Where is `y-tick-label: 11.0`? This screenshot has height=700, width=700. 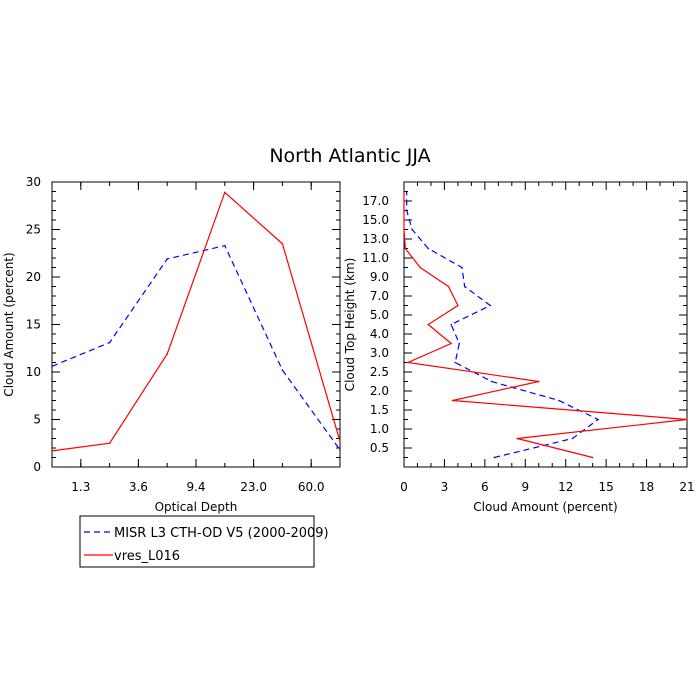 y-tick-label: 11.0 is located at coordinates (375, 258).